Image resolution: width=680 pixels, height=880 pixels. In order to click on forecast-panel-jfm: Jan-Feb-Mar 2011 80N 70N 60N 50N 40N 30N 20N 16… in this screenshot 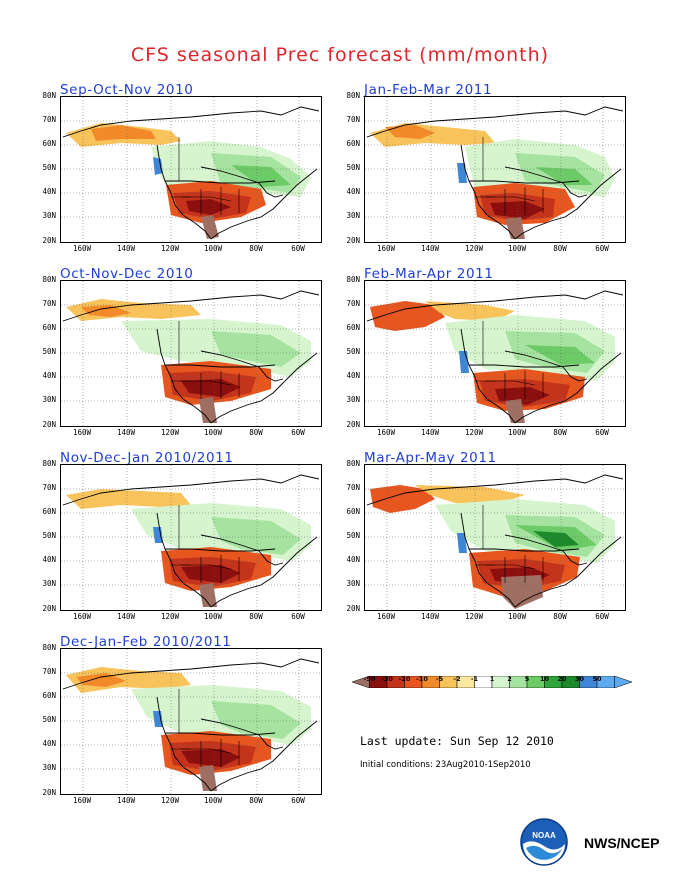, I will do `click(500, 172)`.